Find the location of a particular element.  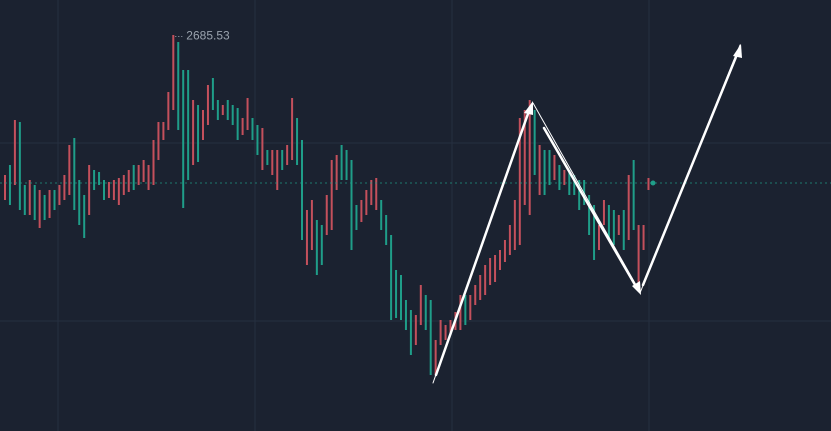

last-price-dot is located at coordinates (653, 183).